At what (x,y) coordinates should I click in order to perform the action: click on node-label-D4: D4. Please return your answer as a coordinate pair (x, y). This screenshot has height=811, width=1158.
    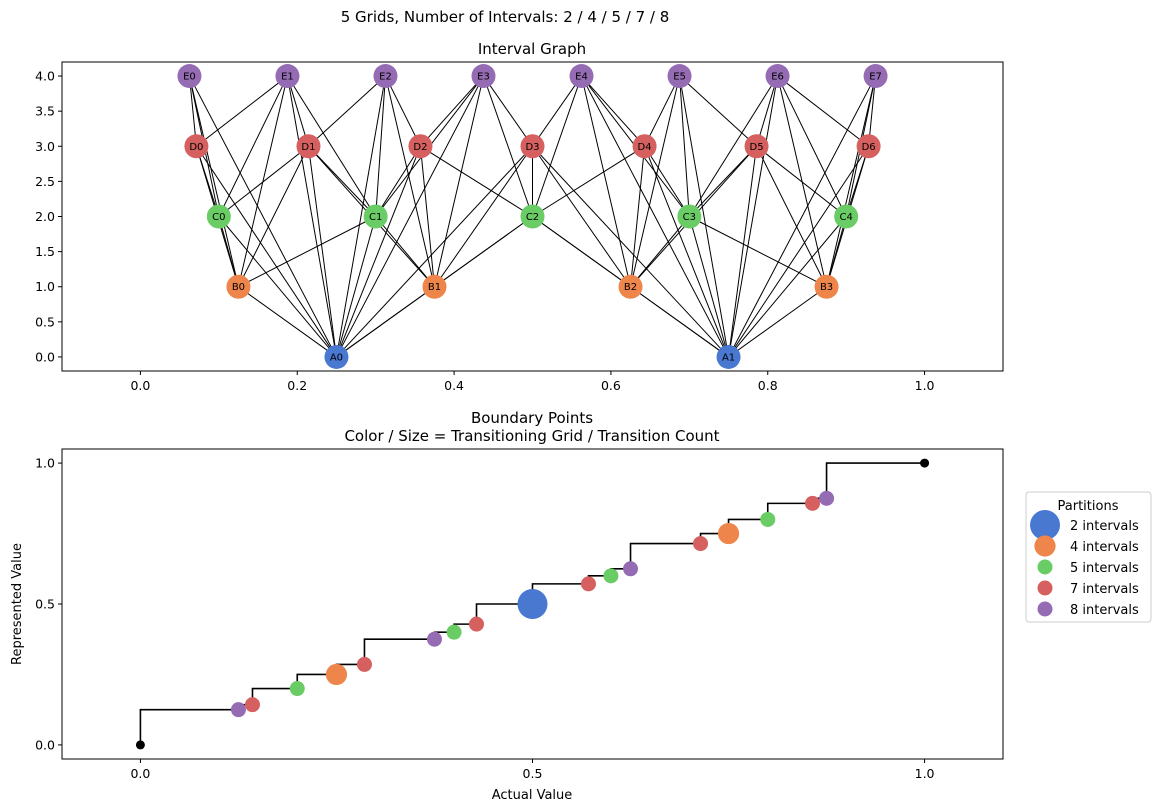
    Looking at the image, I should click on (645, 147).